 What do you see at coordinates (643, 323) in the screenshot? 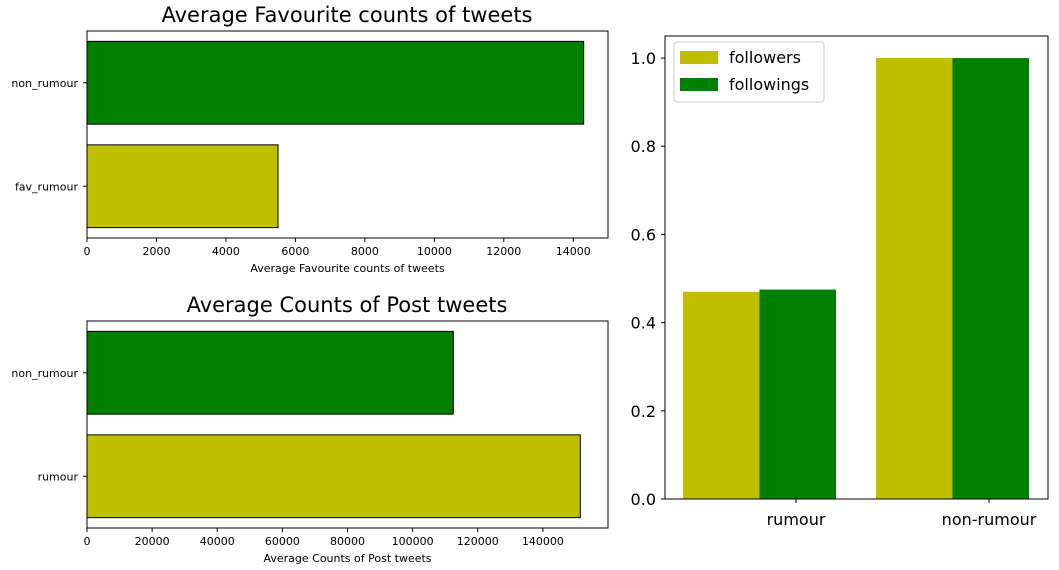
I see `y-tick-label: 0.4` at bounding box center [643, 323].